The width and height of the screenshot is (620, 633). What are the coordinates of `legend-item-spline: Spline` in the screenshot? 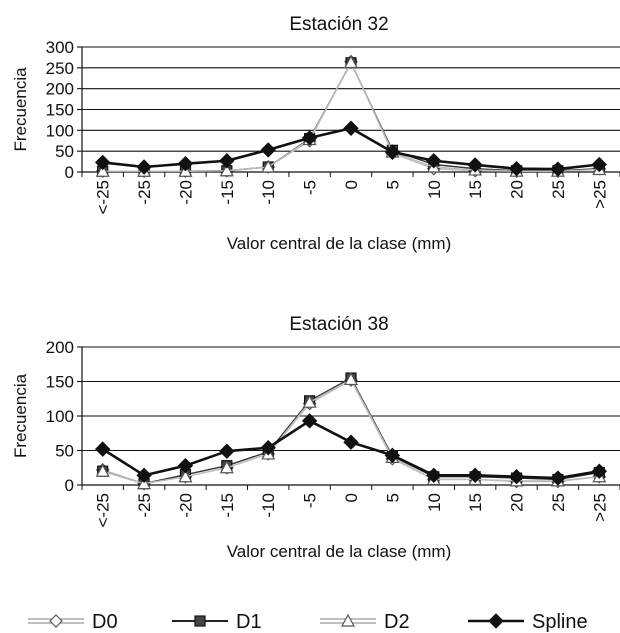 It's located at (528, 622).